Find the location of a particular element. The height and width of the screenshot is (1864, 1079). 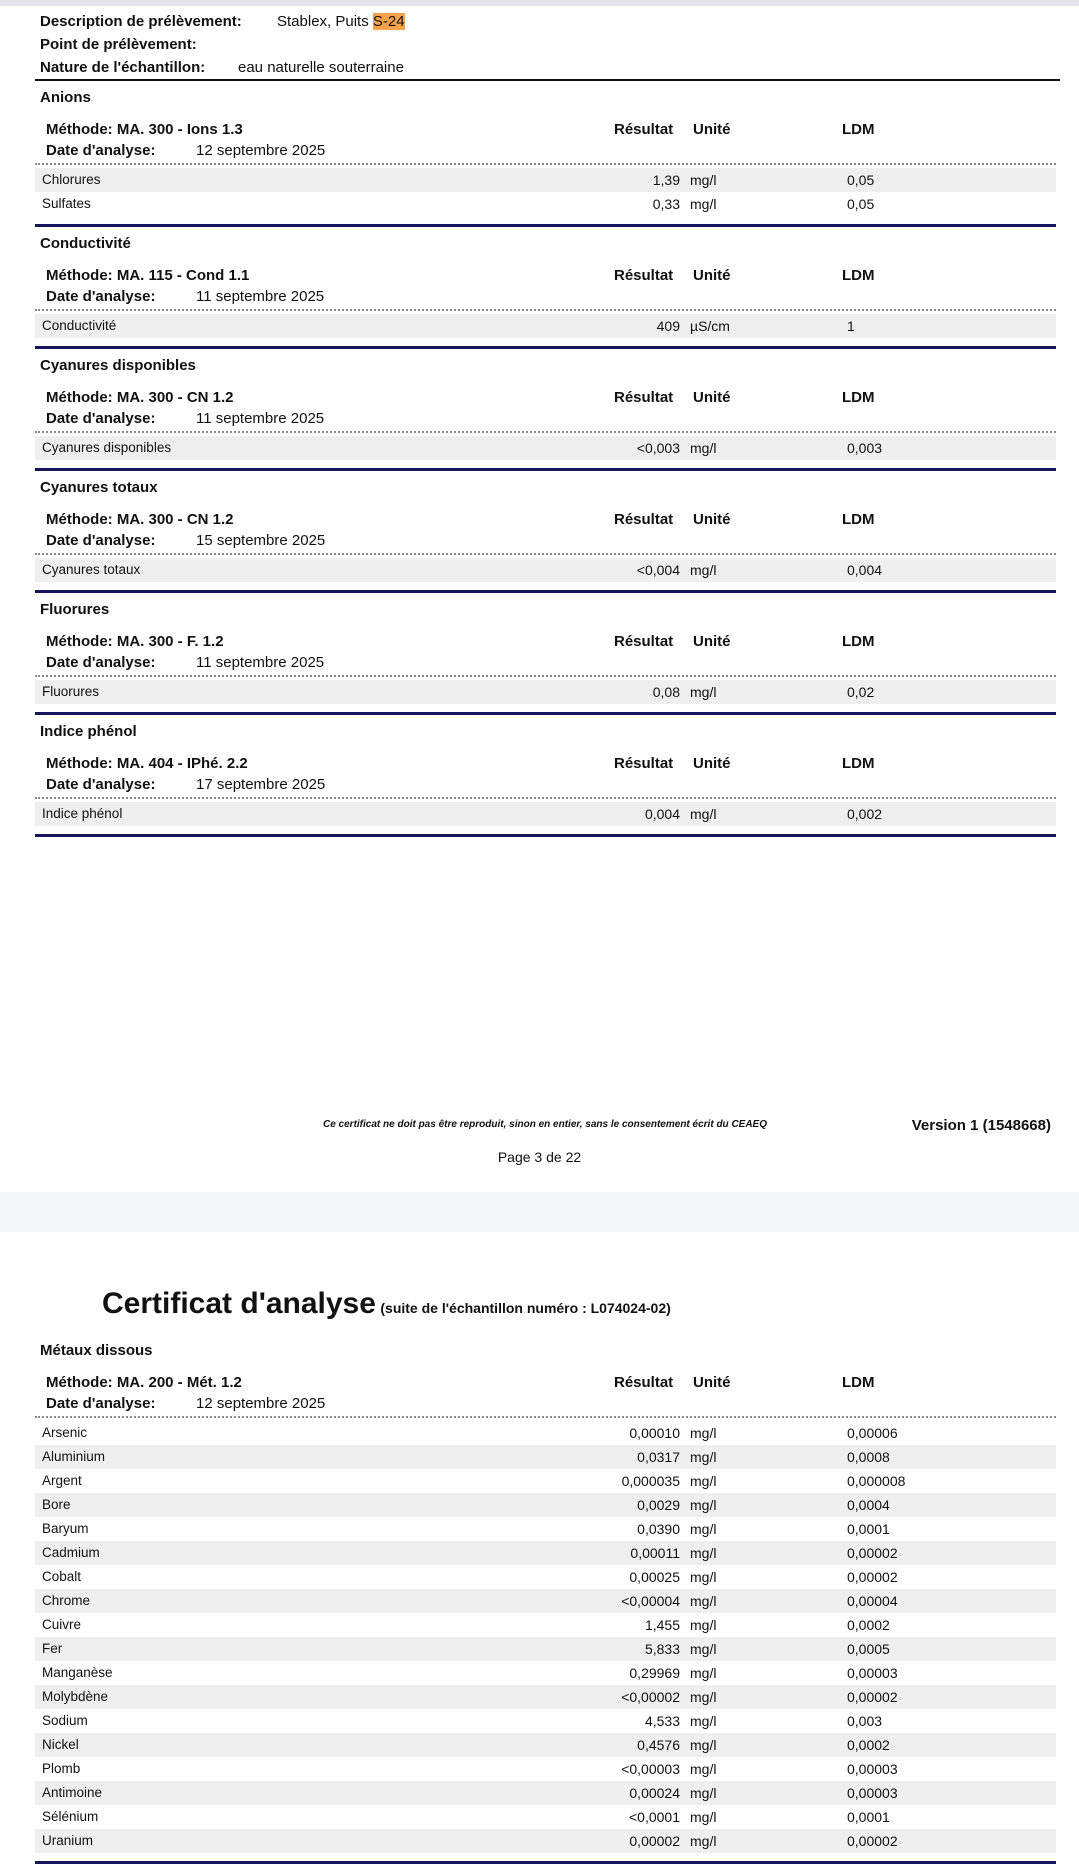

nature-label: Nature de l'échantillon: is located at coordinates (123, 67).